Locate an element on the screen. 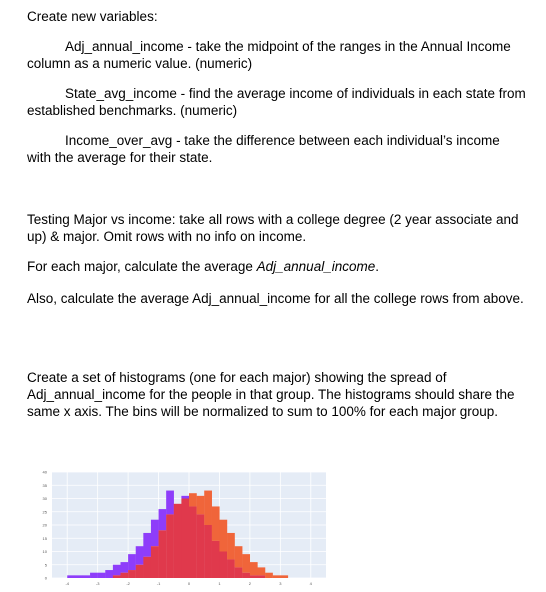 This screenshot has width=546, height=592. y-tick-label: 0 is located at coordinates (46, 578).